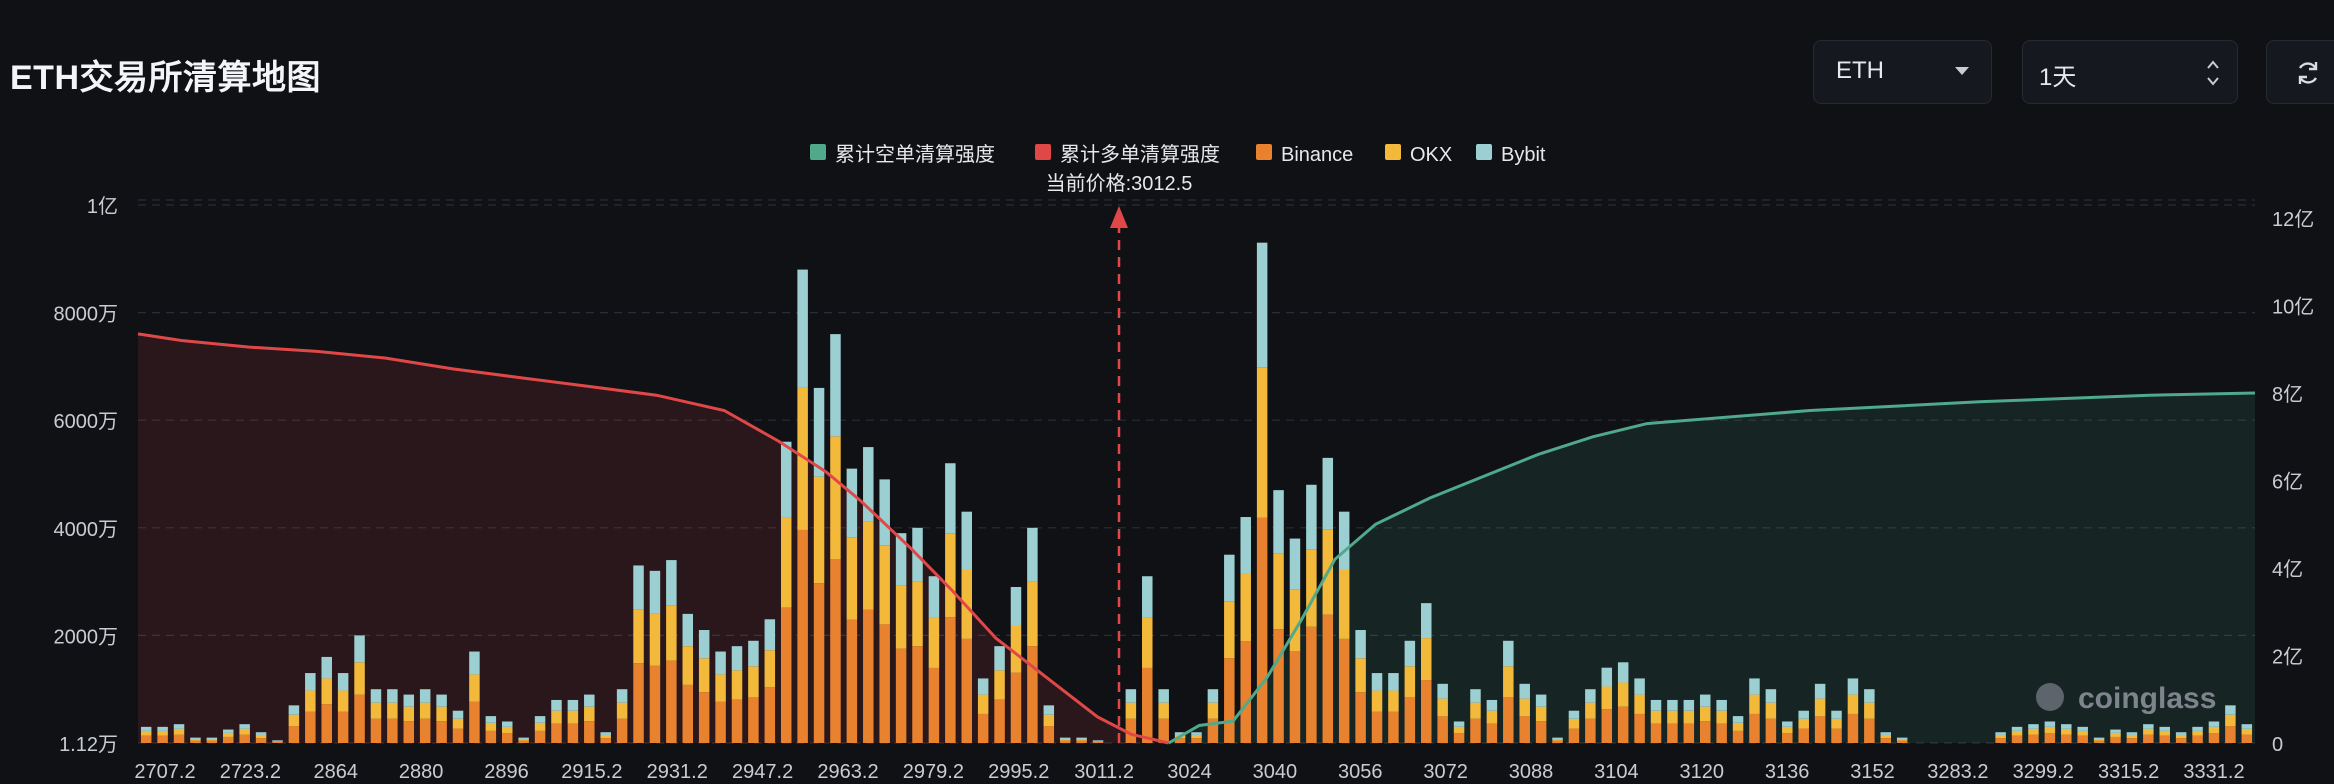  I want to click on page-title: ETH交易所清算地图, so click(165, 78).